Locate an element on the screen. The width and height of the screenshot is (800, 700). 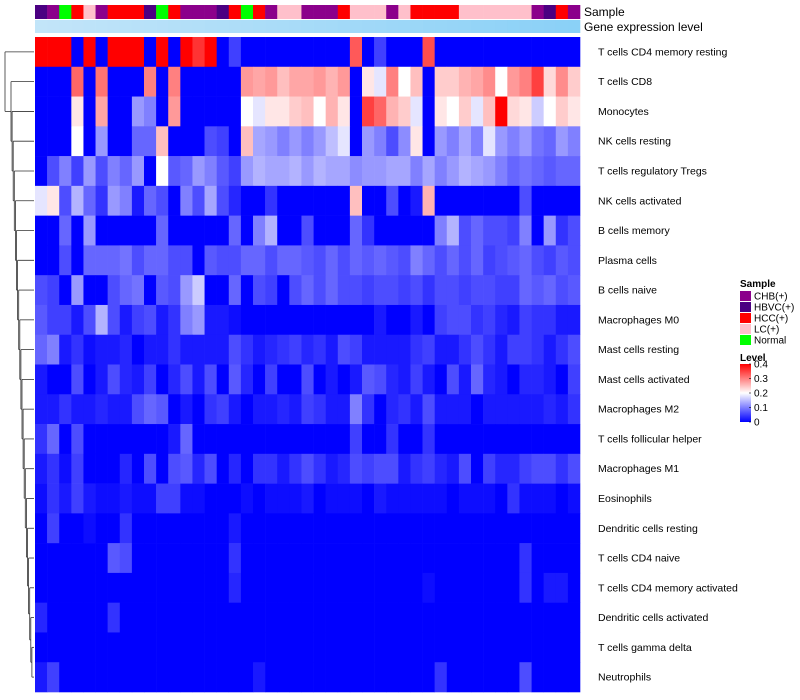
level-colorbar is located at coordinates (745, 393).